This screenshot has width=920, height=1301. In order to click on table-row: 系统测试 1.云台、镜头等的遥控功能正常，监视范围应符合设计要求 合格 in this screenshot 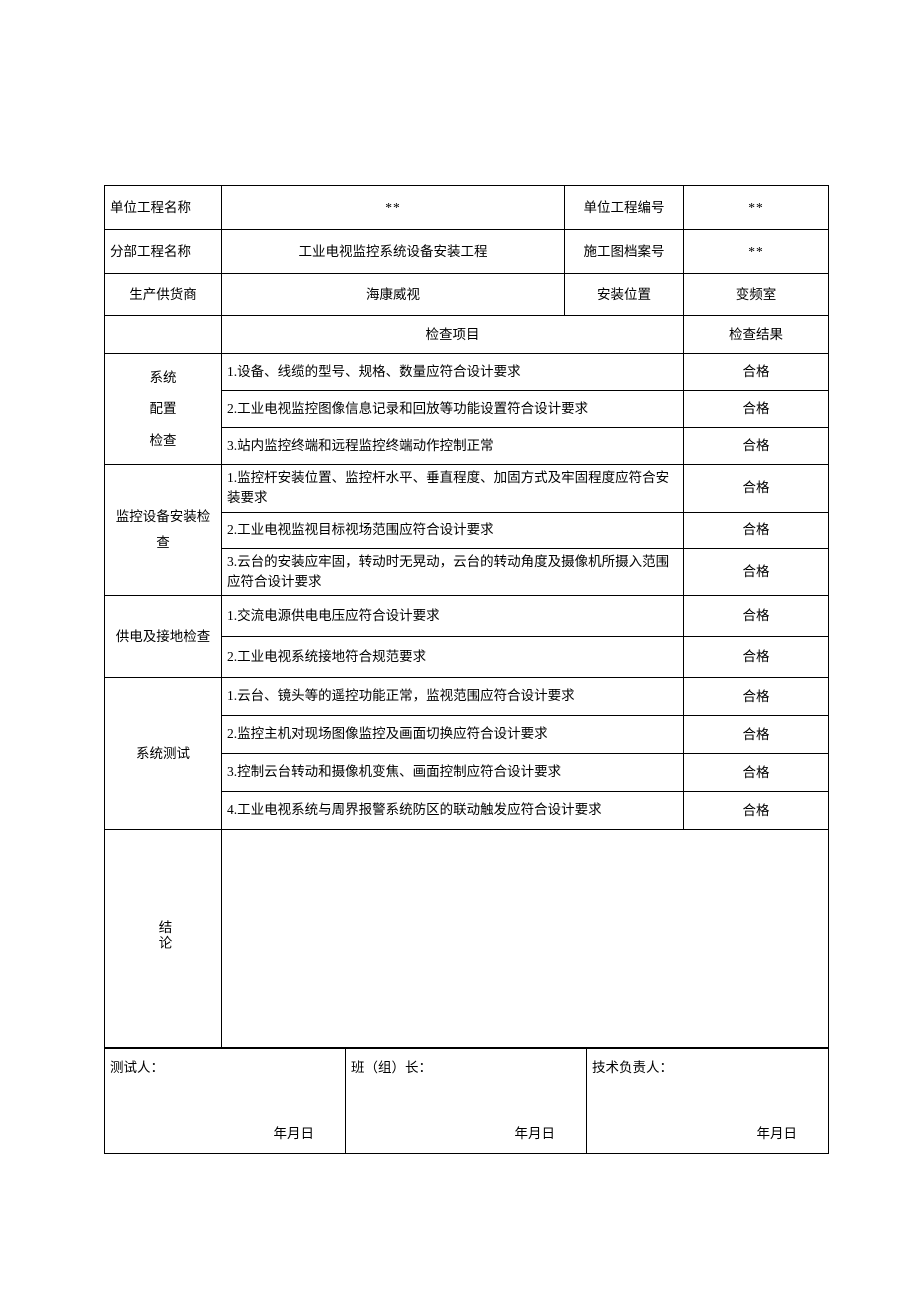, I will do `click(466, 753)`.